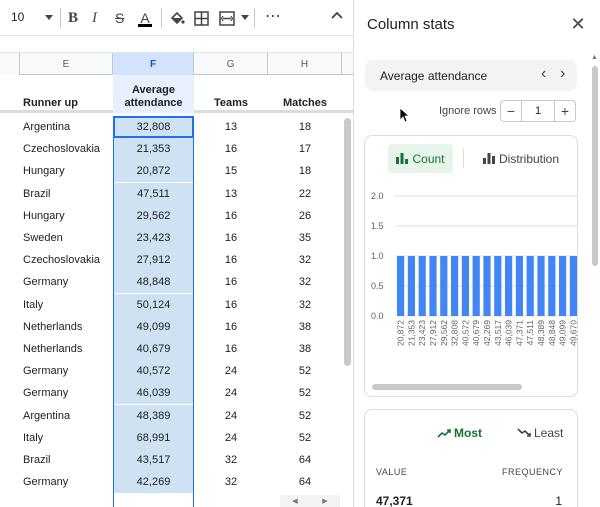  What do you see at coordinates (153, 149) in the screenshot?
I see `cell-average-attendance: 21,353` at bounding box center [153, 149].